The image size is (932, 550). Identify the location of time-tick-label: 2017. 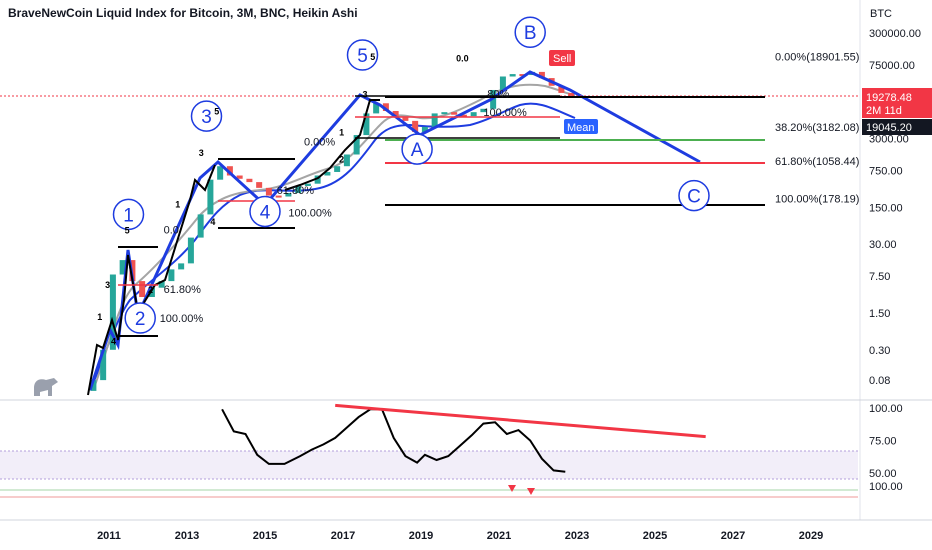
(343, 536).